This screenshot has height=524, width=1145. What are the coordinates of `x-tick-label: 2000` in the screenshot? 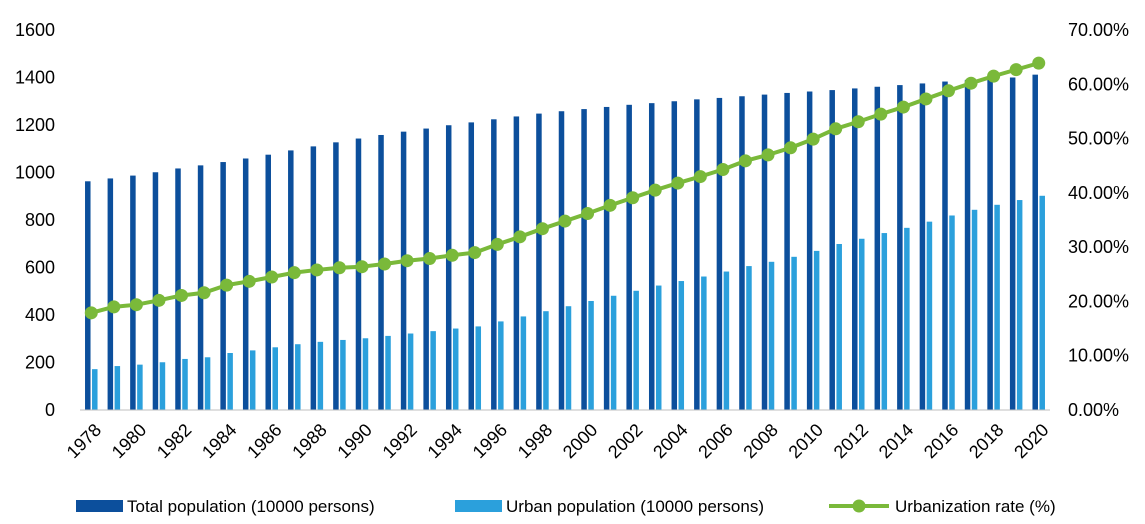 It's located at (580, 441).